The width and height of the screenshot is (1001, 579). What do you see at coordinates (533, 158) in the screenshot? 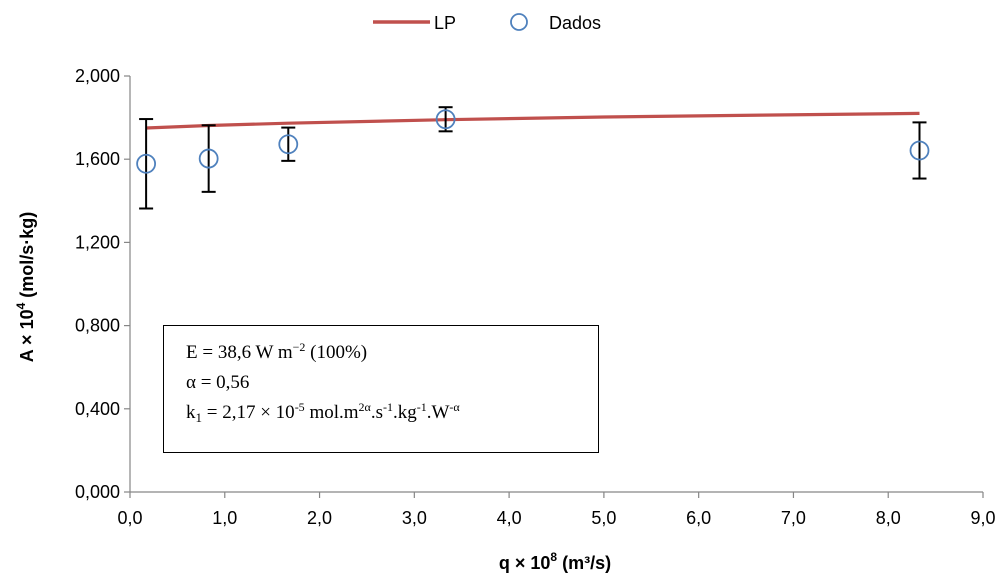
I see `plot-area` at bounding box center [533, 158].